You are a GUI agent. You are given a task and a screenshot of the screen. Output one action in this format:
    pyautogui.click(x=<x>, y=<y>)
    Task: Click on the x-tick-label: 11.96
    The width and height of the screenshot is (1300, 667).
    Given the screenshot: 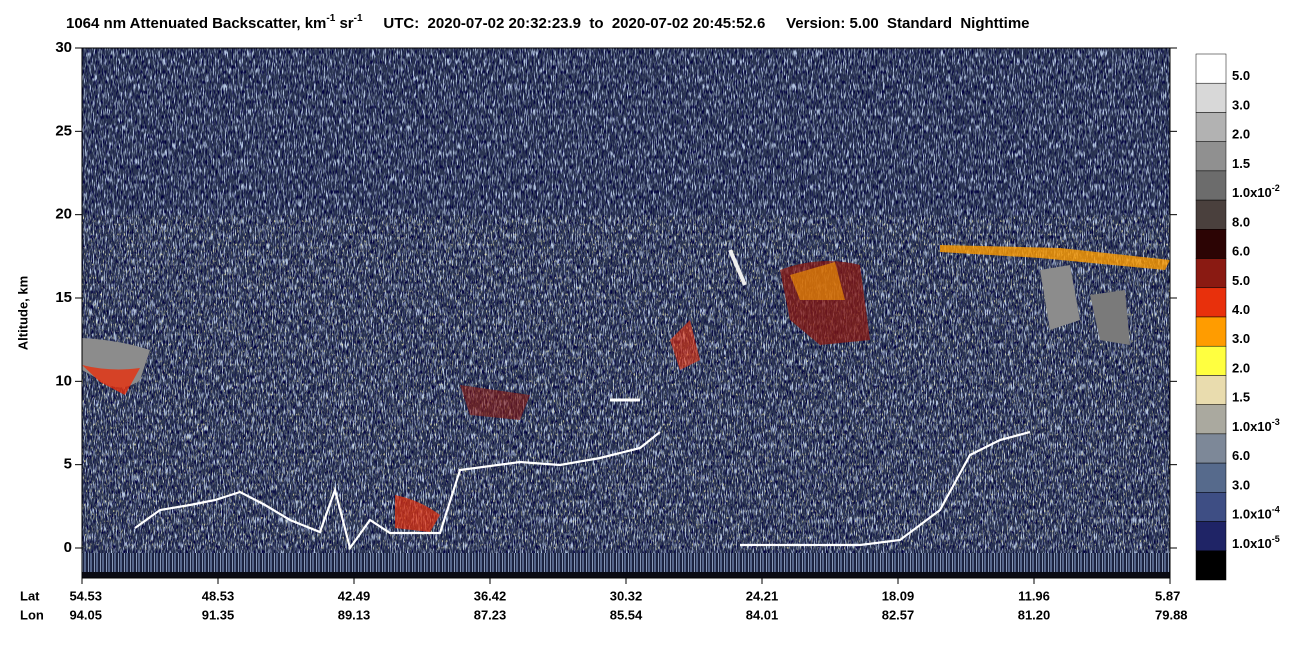 What is the action you would take?
    pyautogui.click(x=1034, y=595)
    